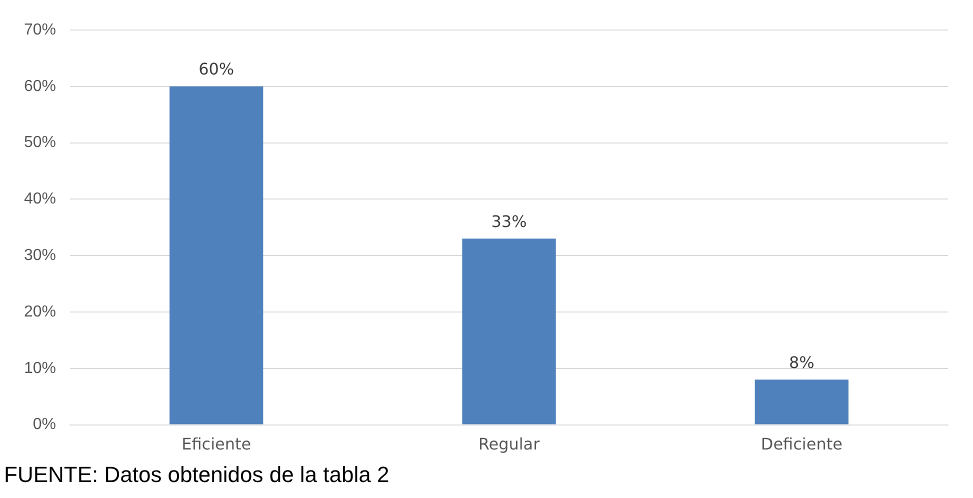  I want to click on y-tick-label: 0%, so click(44, 425).